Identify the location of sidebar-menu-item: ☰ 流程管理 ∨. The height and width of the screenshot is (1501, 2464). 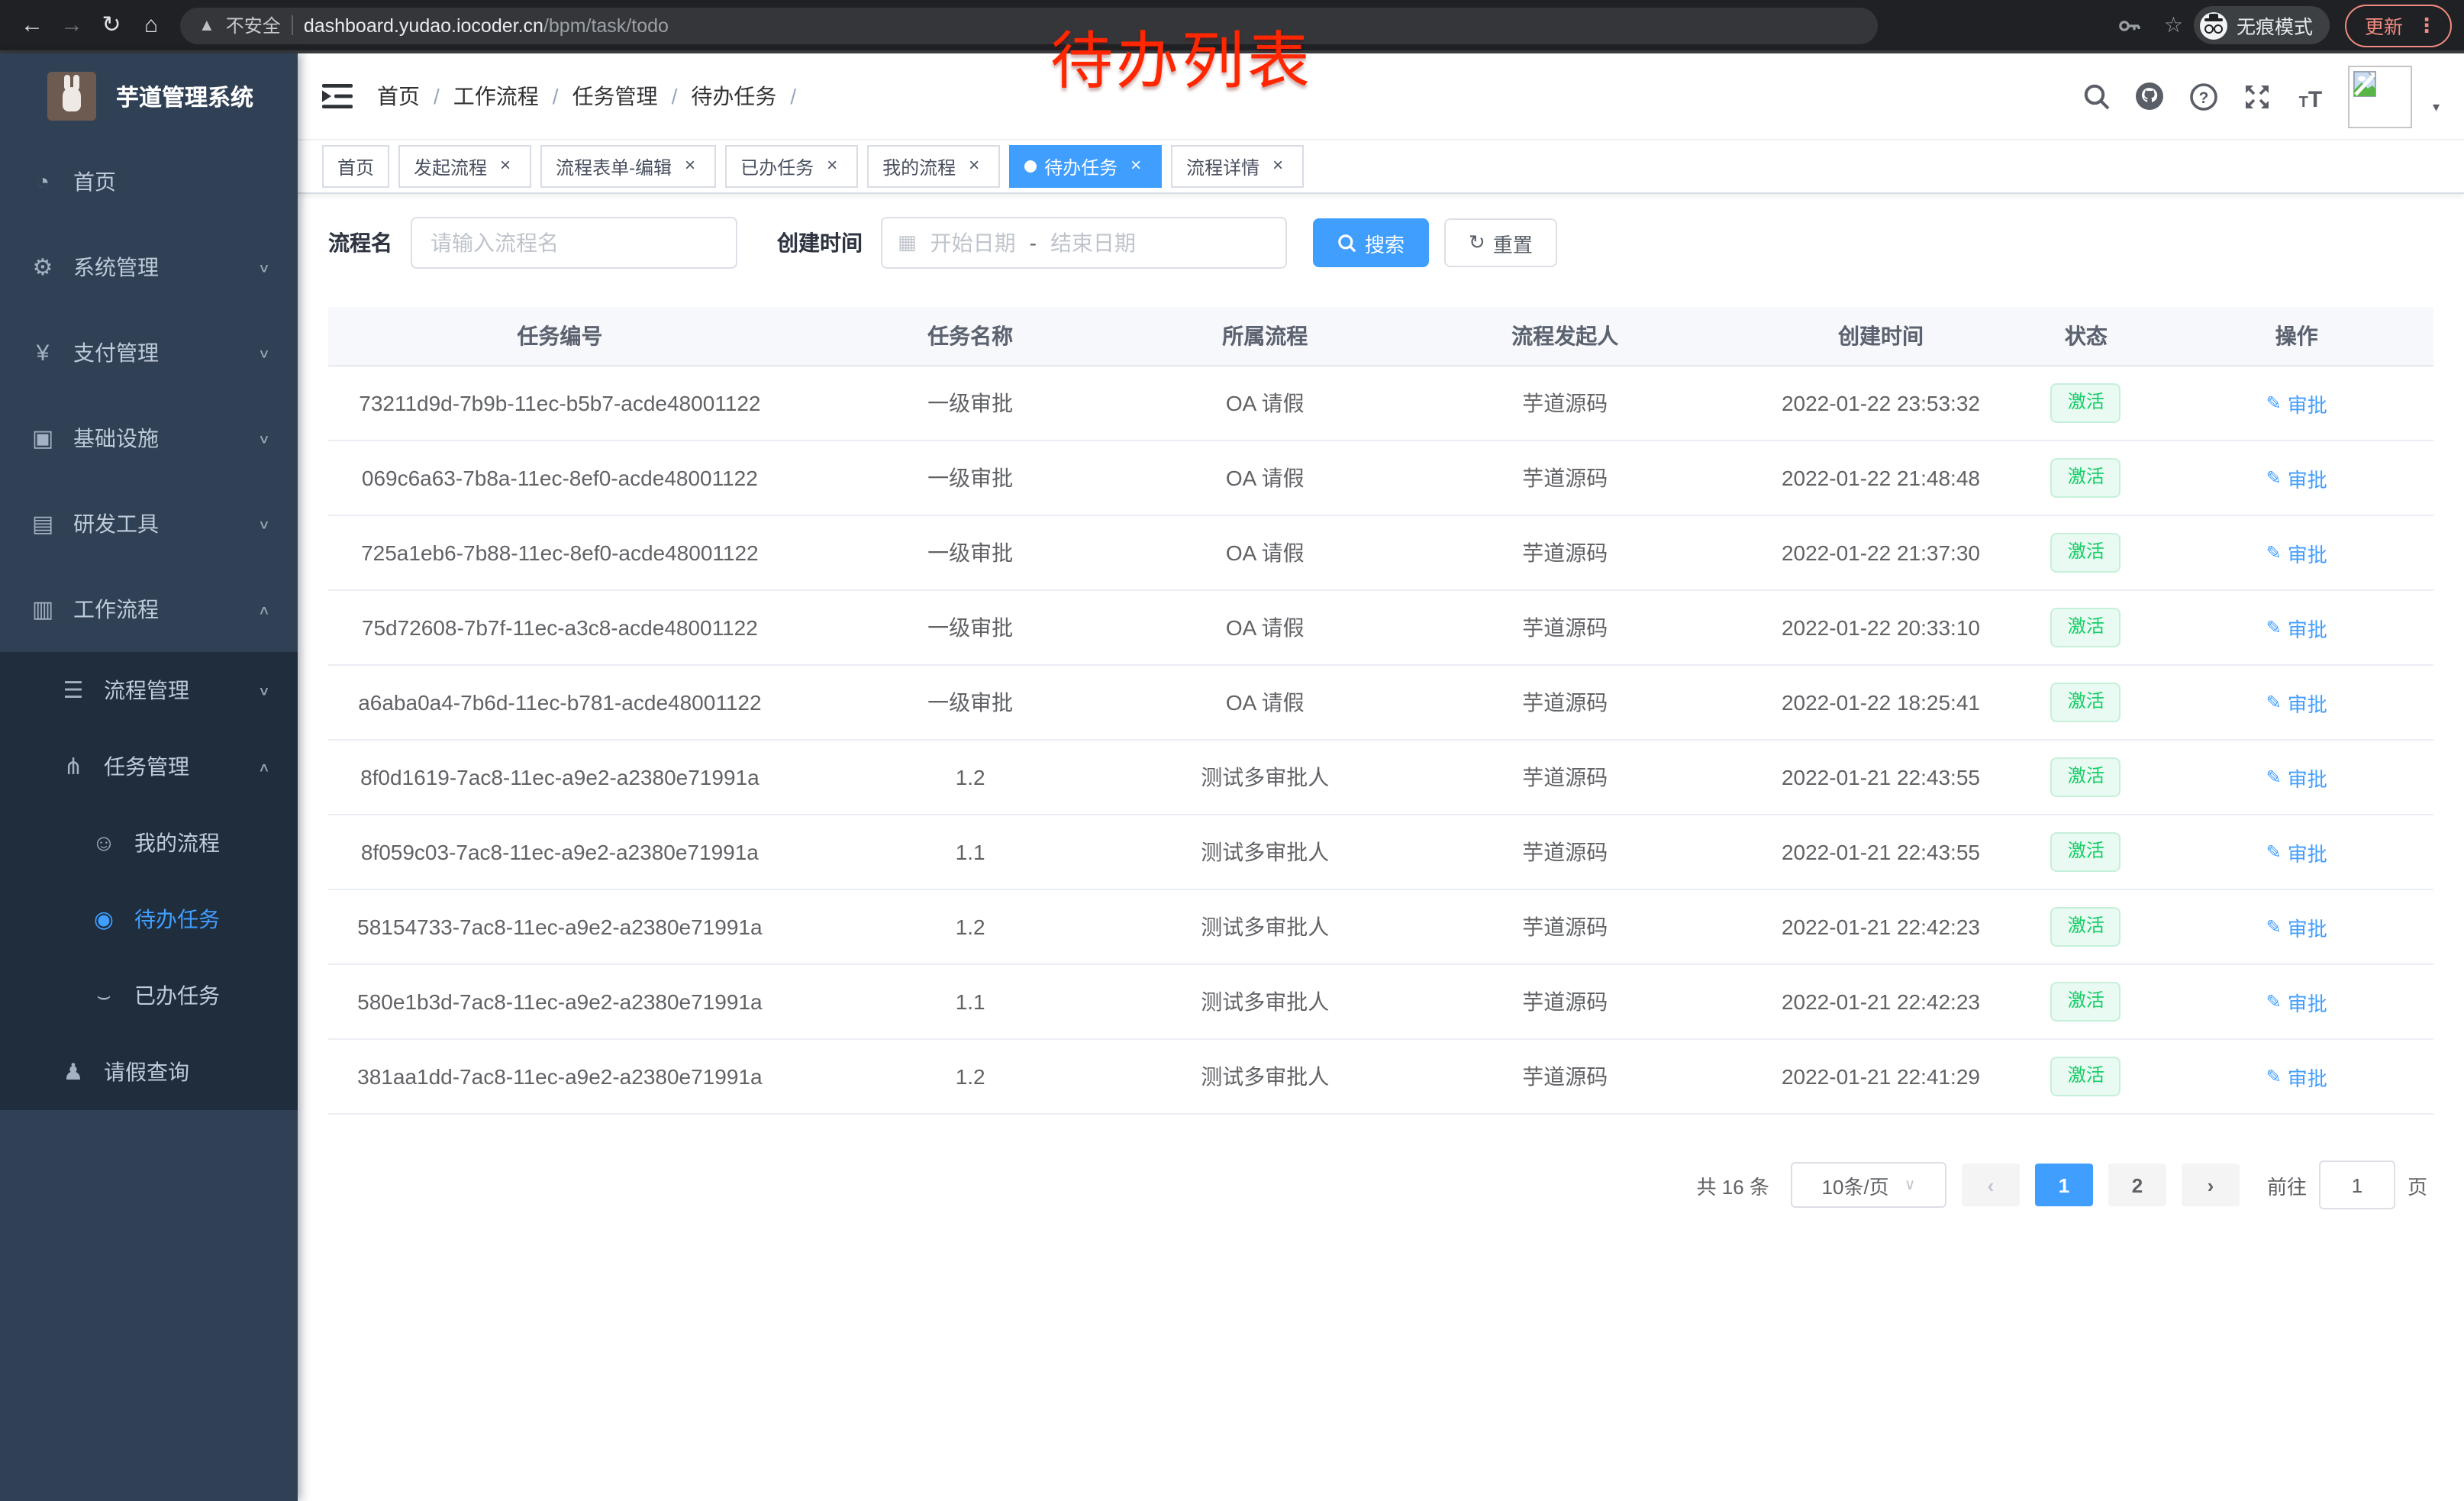
(149, 690).